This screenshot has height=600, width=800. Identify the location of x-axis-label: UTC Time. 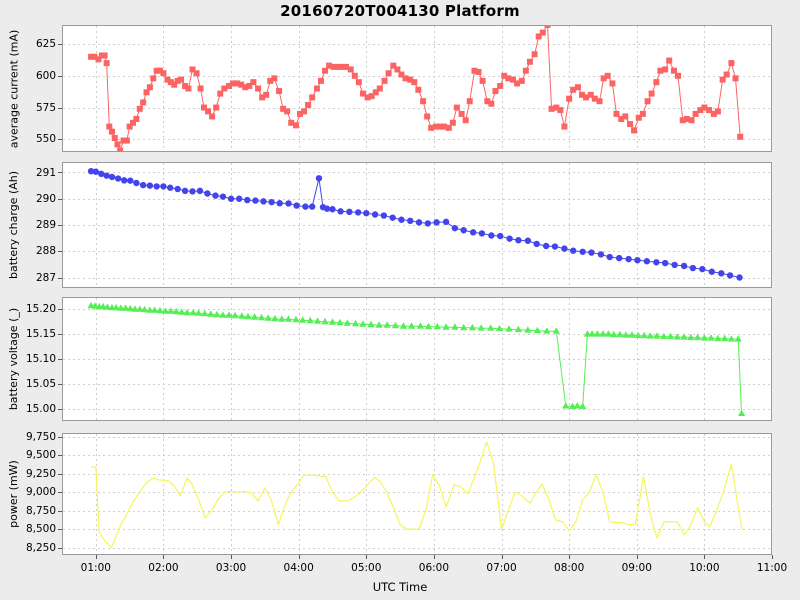
(400, 587).